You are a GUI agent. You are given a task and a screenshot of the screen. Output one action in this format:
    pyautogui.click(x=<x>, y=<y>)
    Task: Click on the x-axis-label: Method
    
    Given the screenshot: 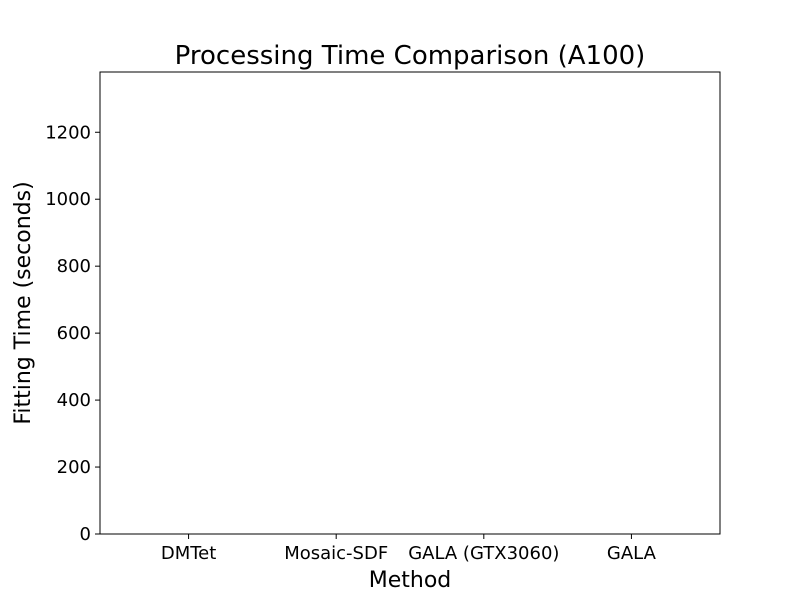 What is the action you would take?
    pyautogui.click(x=410, y=580)
    